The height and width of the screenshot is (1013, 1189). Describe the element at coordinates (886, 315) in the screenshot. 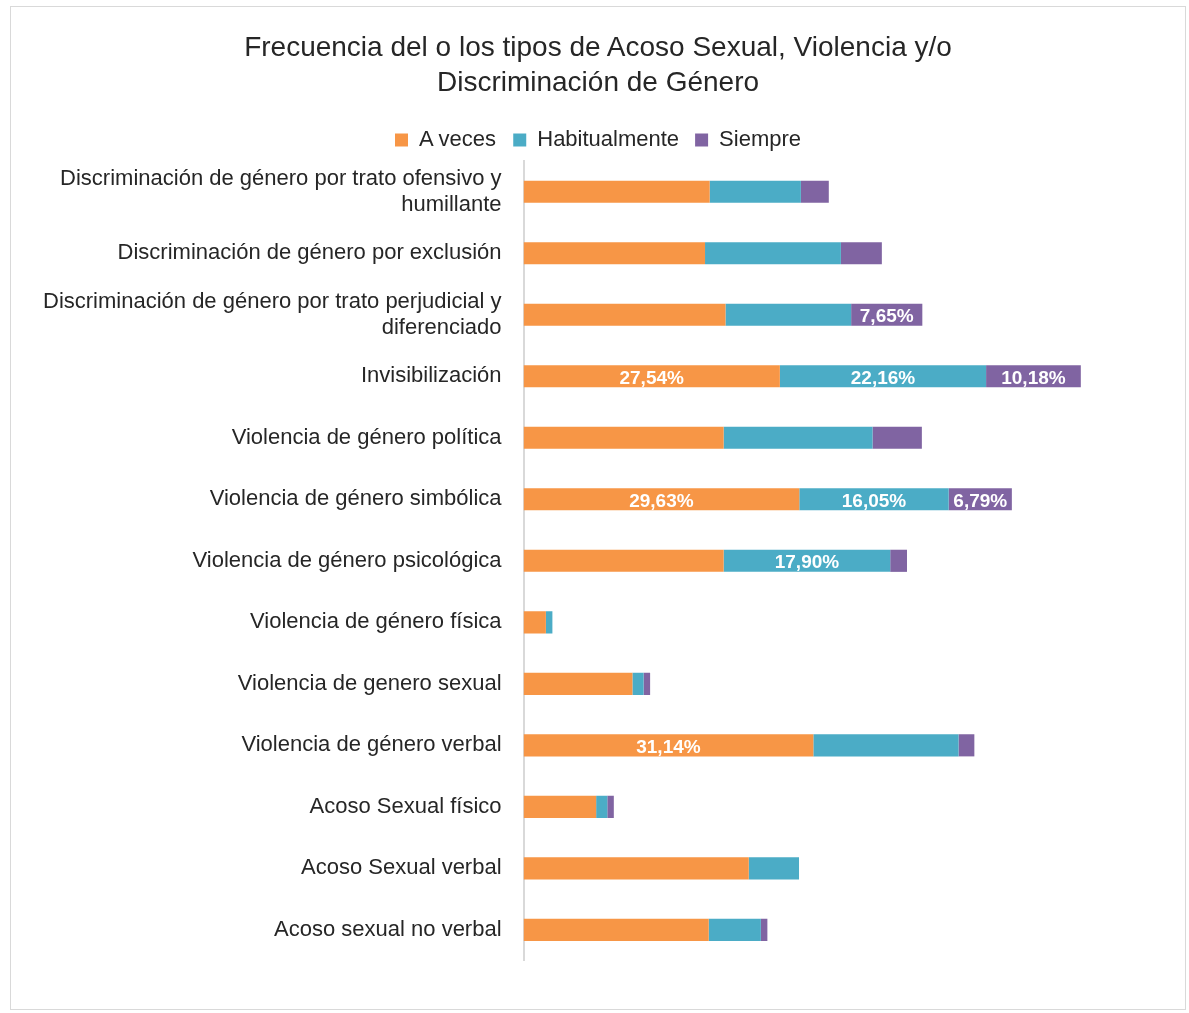

I see `data-label: 7,65%` at that location.